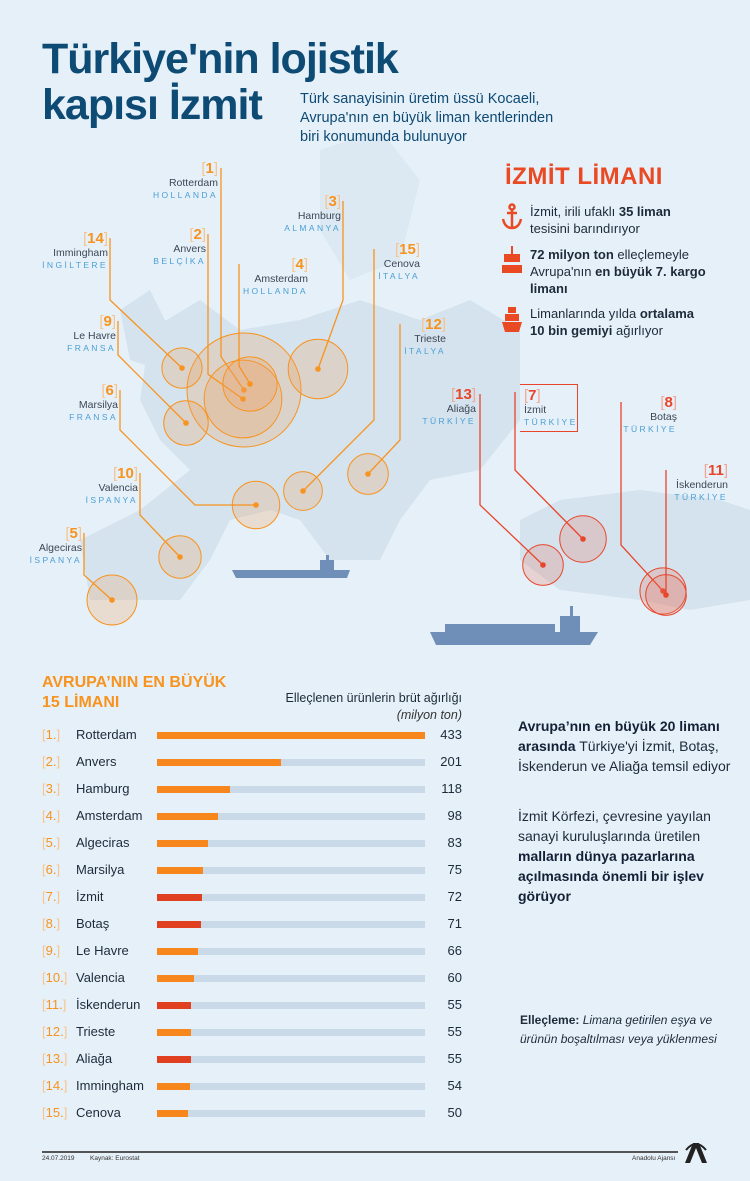 Image resolution: width=750 pixels, height=1181 pixels. What do you see at coordinates (55, 1058) in the screenshot?
I see `rank-label: [13.]` at bounding box center [55, 1058].